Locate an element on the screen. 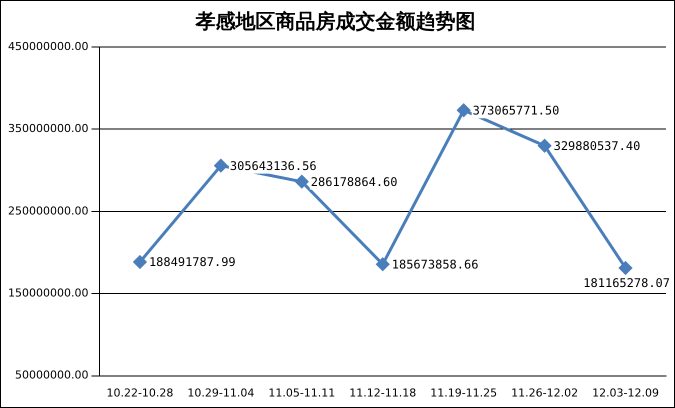 This screenshot has width=675, height=408. data-label: 188491787.99 is located at coordinates (192, 262).